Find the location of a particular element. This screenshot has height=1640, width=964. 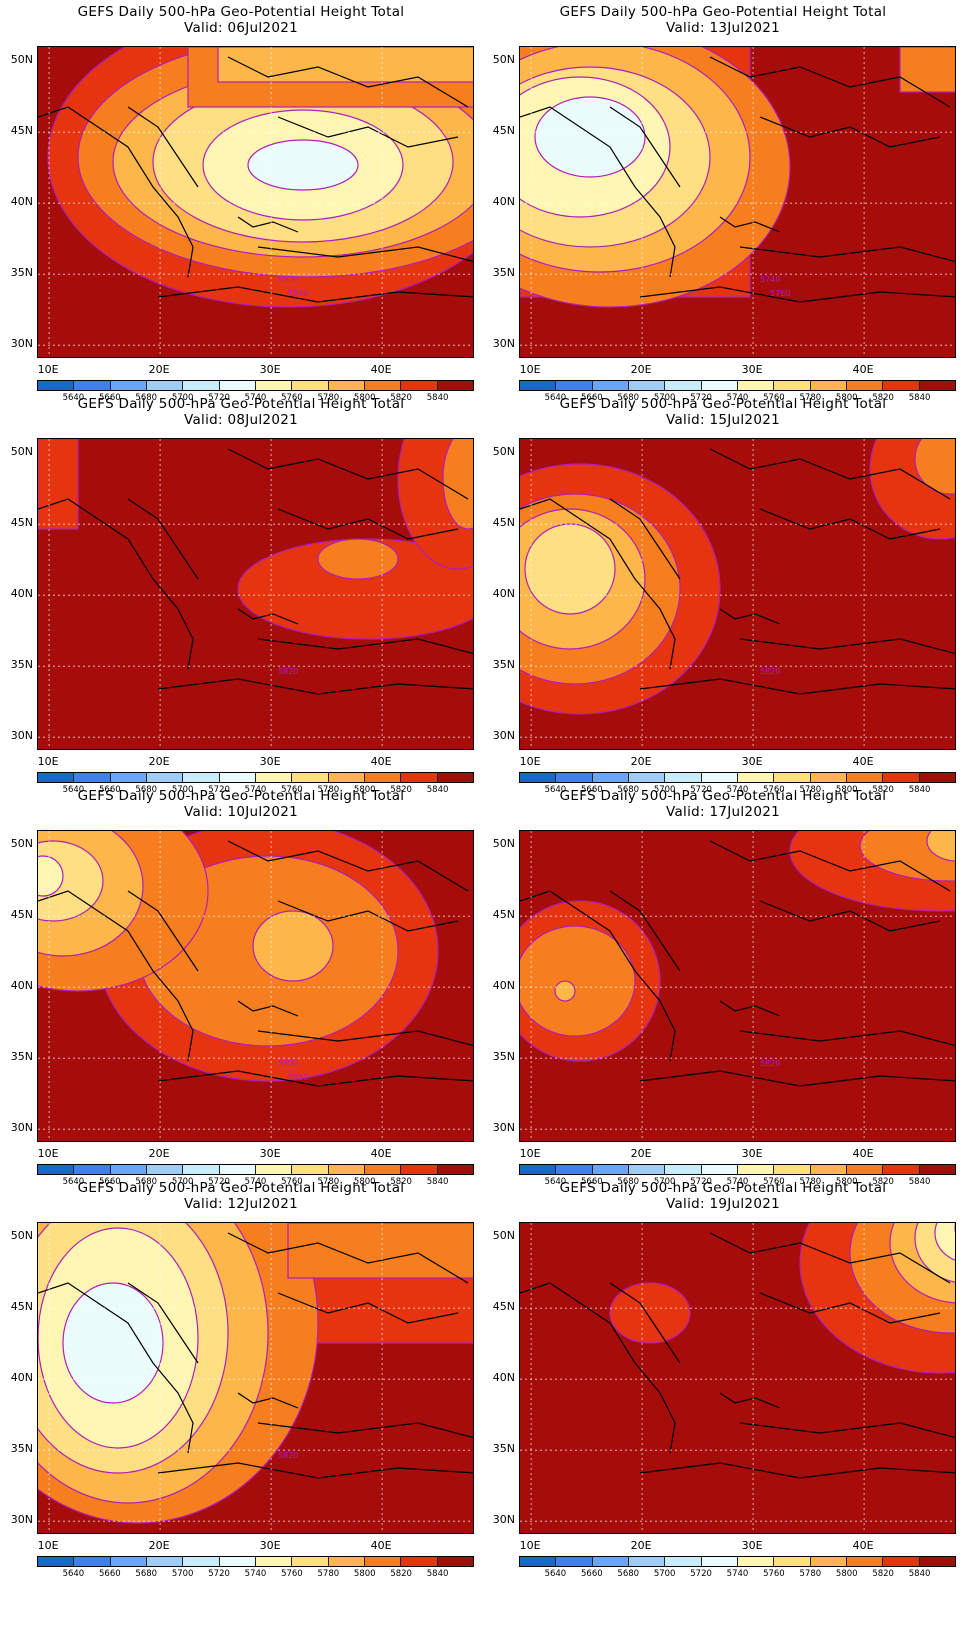

height-map: 5820 is located at coordinates (737, 594).